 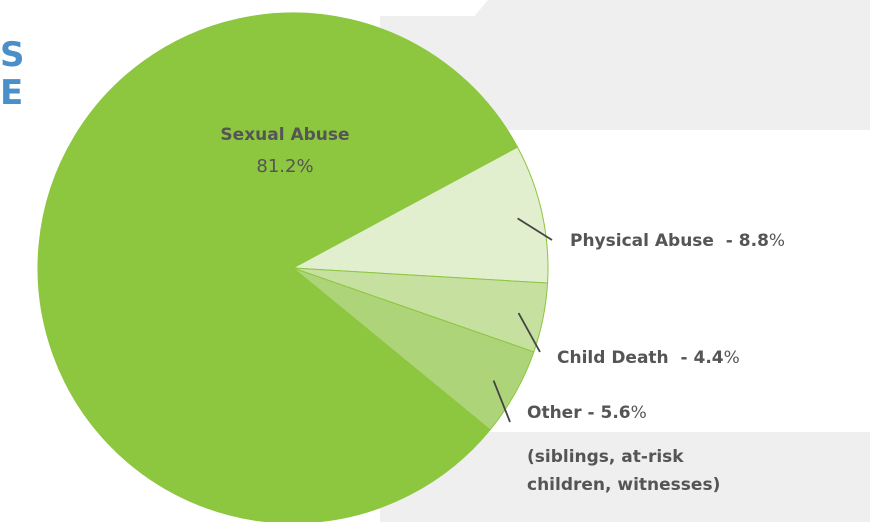 What do you see at coordinates (777, 241) in the screenshot?
I see `label-physical-abuse-unit: %` at bounding box center [777, 241].